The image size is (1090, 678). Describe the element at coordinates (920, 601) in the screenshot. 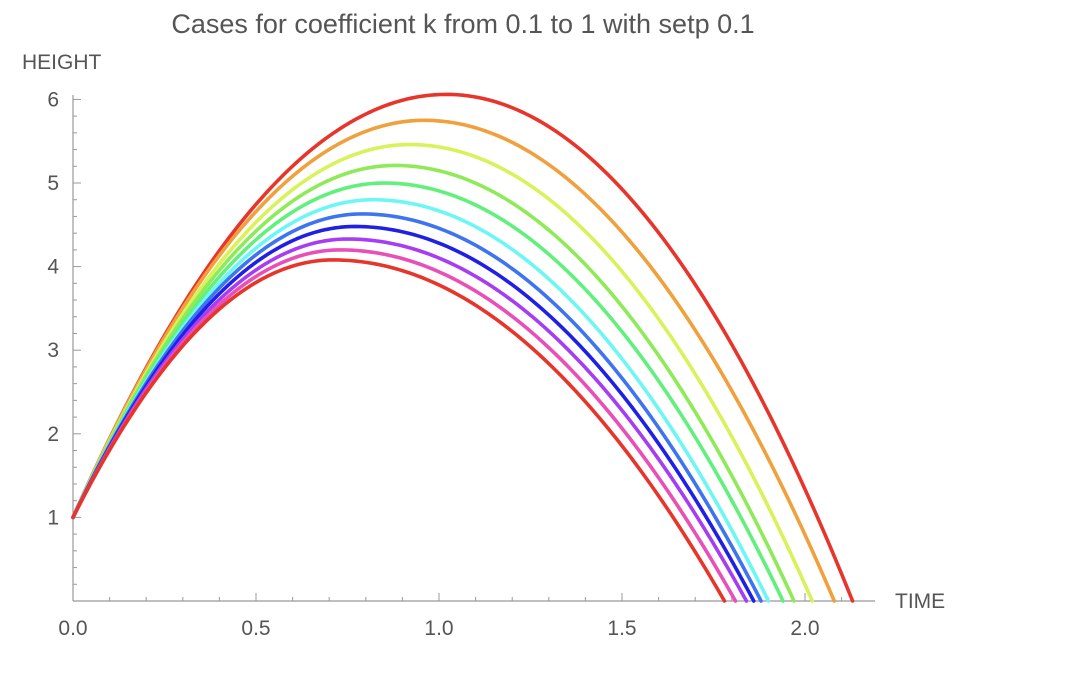

I see `x-axis-title: TIME` at that location.